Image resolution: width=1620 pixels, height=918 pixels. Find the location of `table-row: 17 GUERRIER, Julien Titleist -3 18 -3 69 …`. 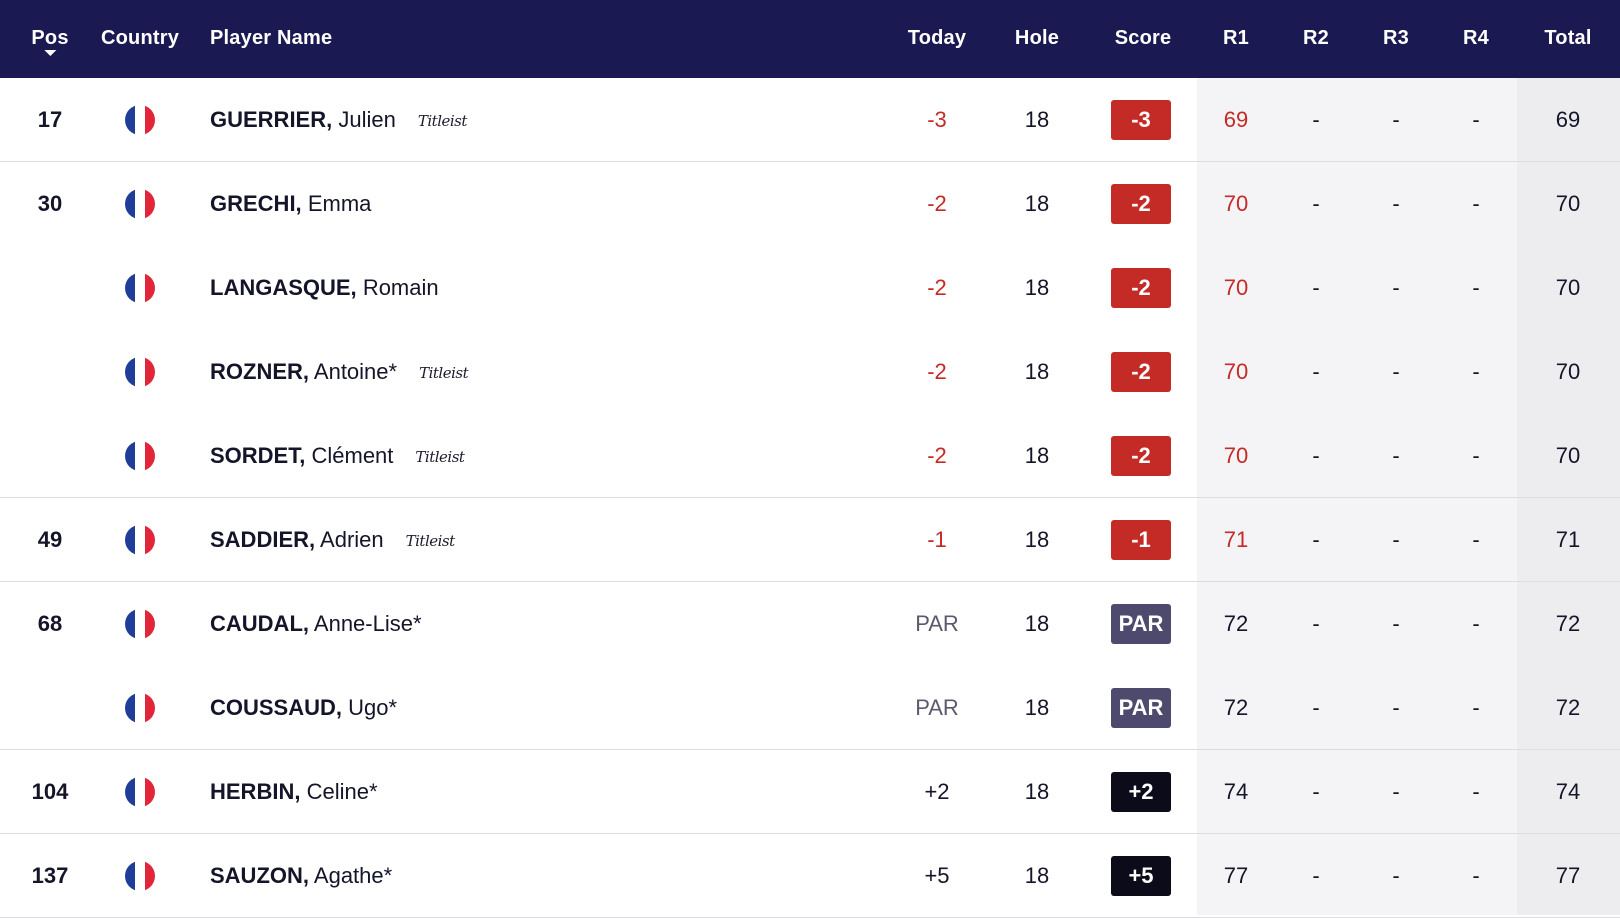

table-row: 17 GUERRIER, Julien Titleist -3 18 -3 69 … is located at coordinates (810, 120).